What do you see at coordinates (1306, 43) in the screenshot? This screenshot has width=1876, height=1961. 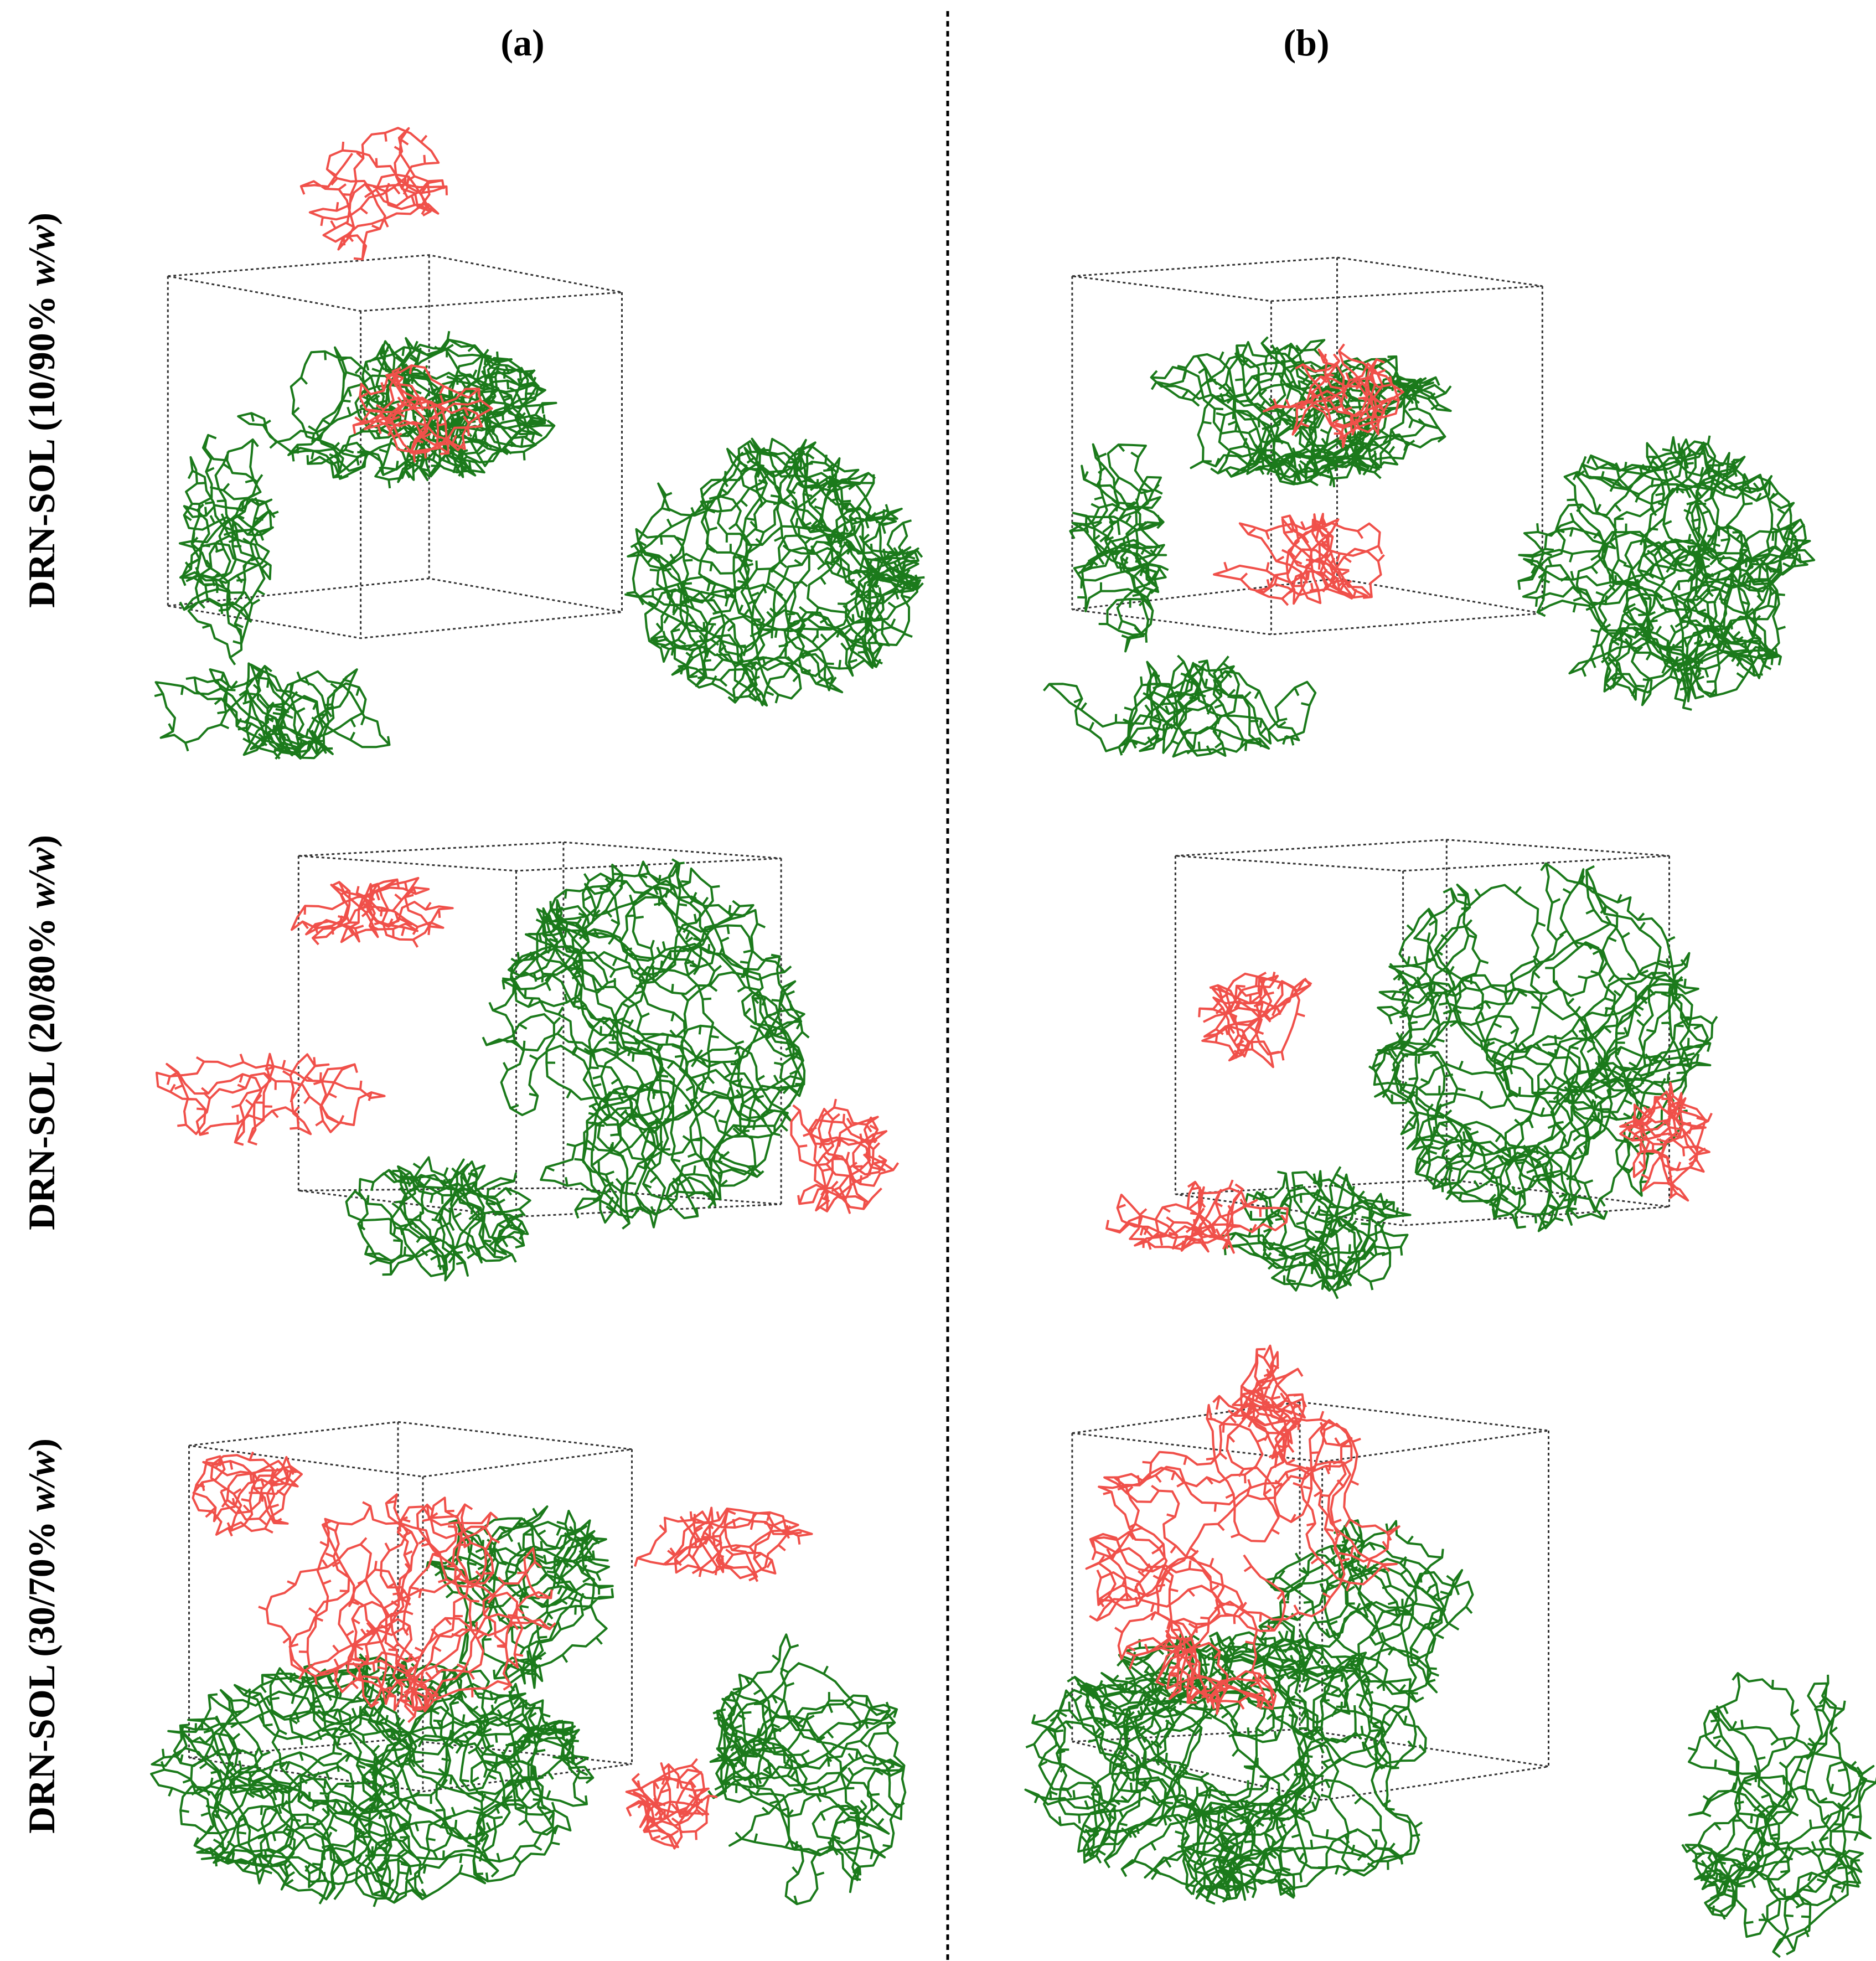 I see `column-label: (b)` at bounding box center [1306, 43].